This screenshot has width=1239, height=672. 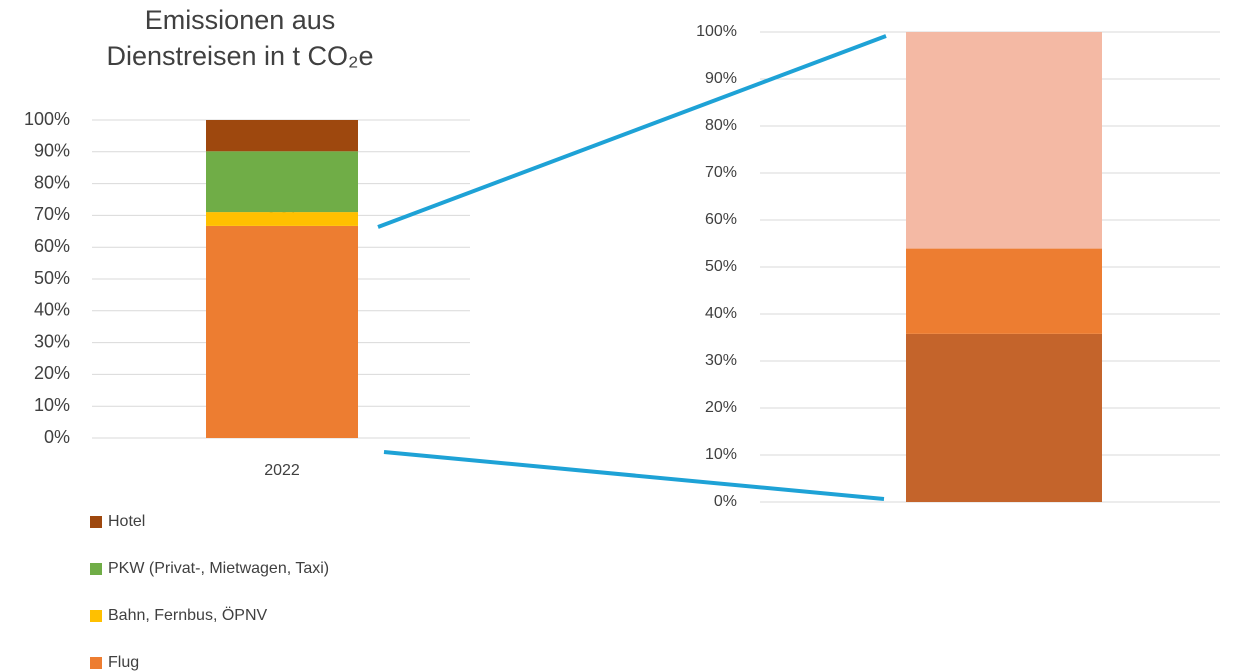 I want to click on legend-label: Hotel, so click(x=126, y=521).